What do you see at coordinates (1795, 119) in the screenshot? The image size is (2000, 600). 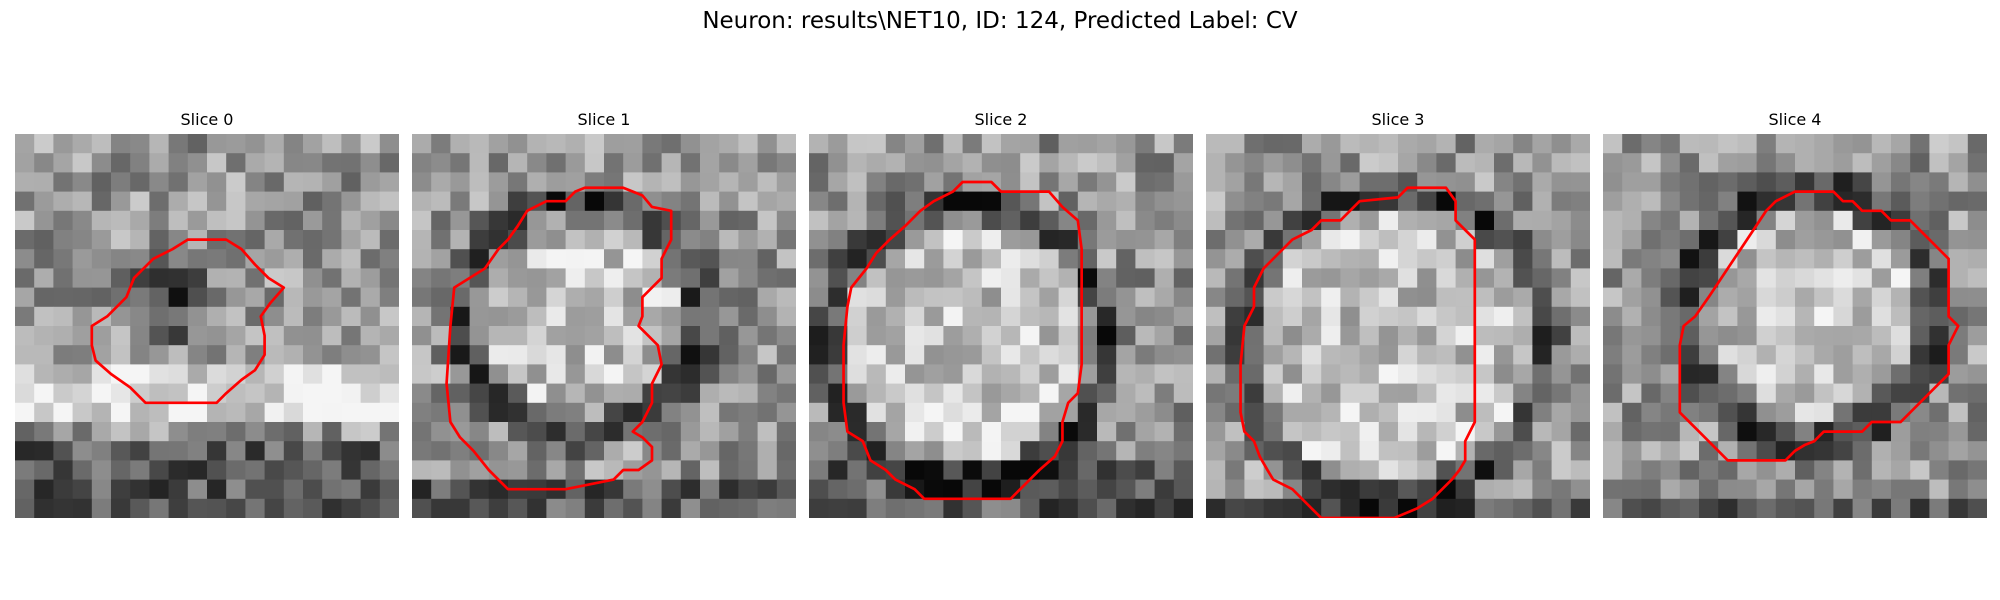 I see `slice-title: Slice 4` at bounding box center [1795, 119].